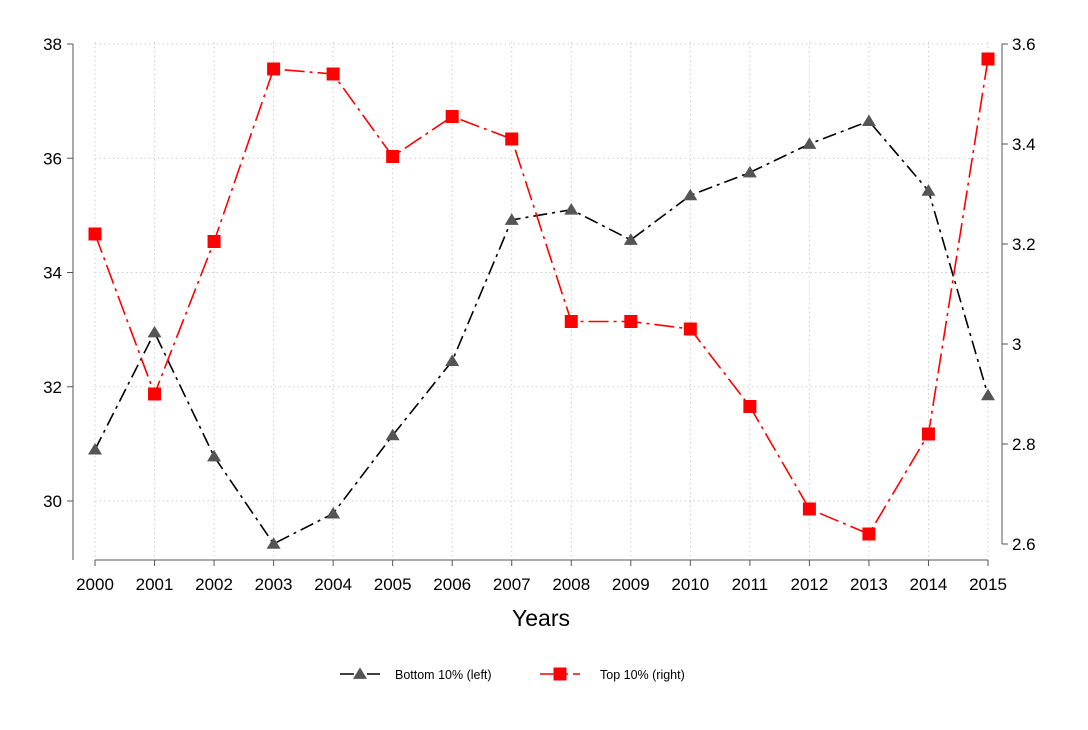 The image size is (1088, 730). What do you see at coordinates (1024, 144) in the screenshot?
I see `right-axis-tick-label: 3.4` at bounding box center [1024, 144].